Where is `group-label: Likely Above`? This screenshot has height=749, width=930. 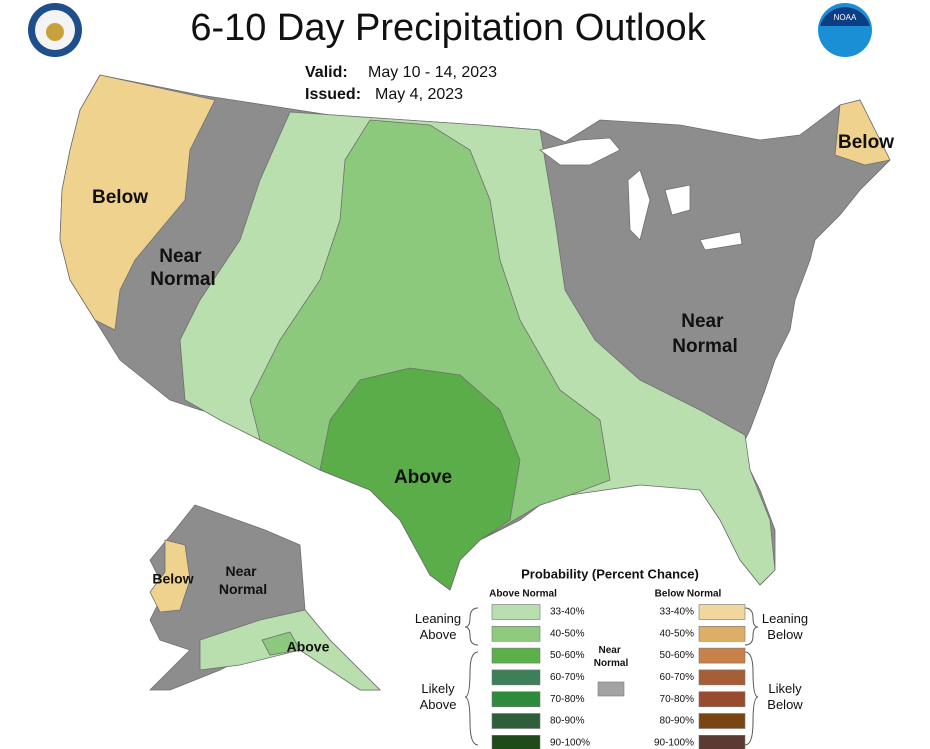 group-label: Likely Above is located at coordinates (438, 696).